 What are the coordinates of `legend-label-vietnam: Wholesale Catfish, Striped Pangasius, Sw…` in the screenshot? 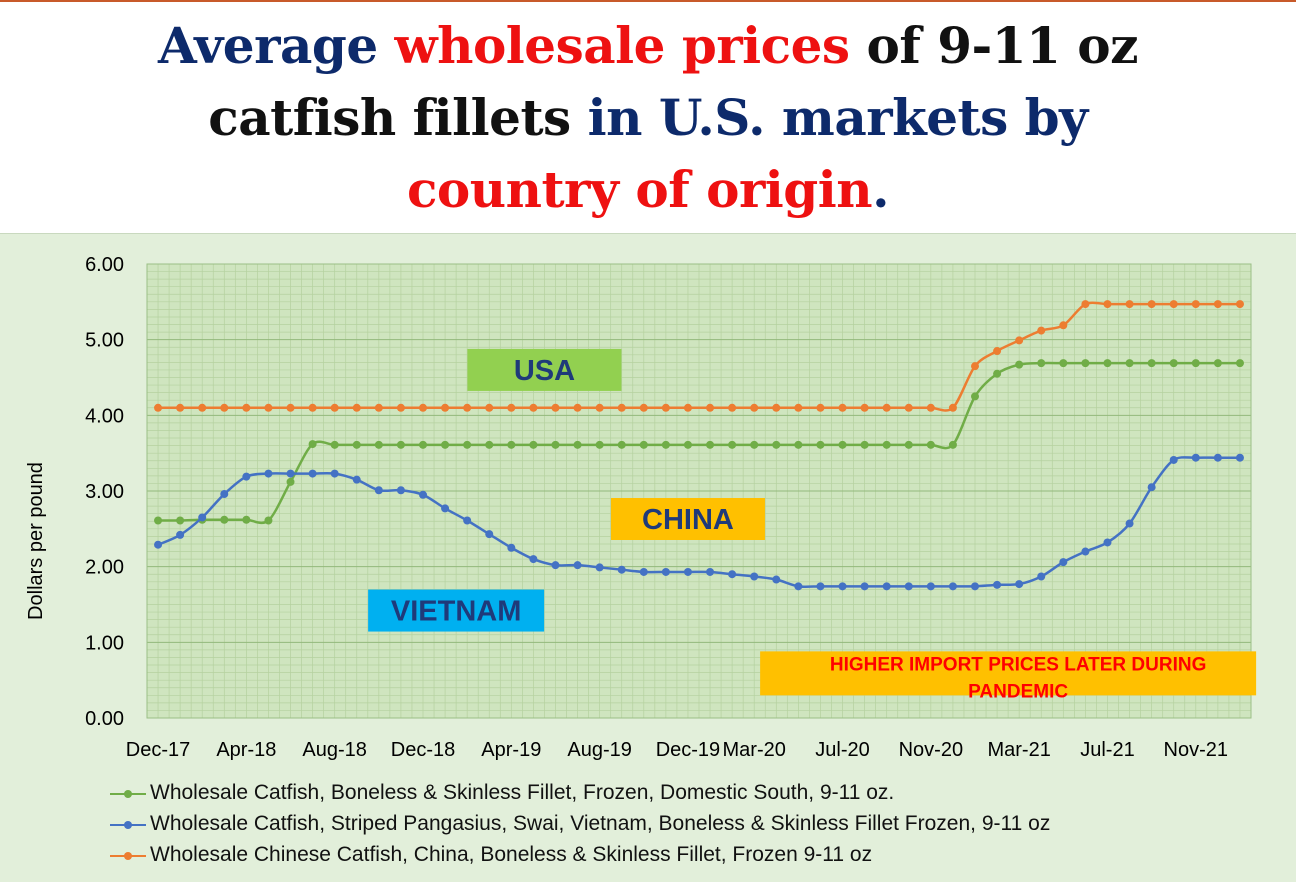 It's located at (600, 823).